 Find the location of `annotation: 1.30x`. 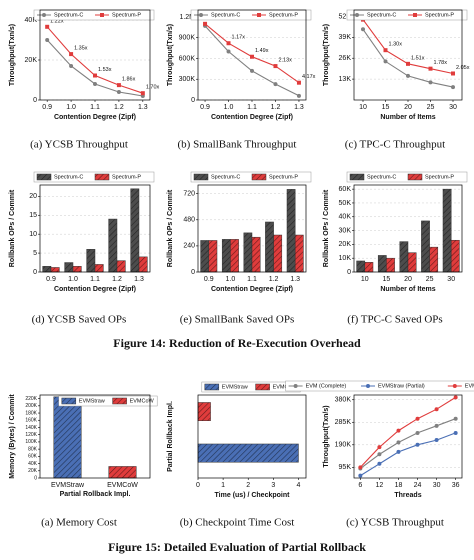

annotation: 1.30x is located at coordinates (396, 45).